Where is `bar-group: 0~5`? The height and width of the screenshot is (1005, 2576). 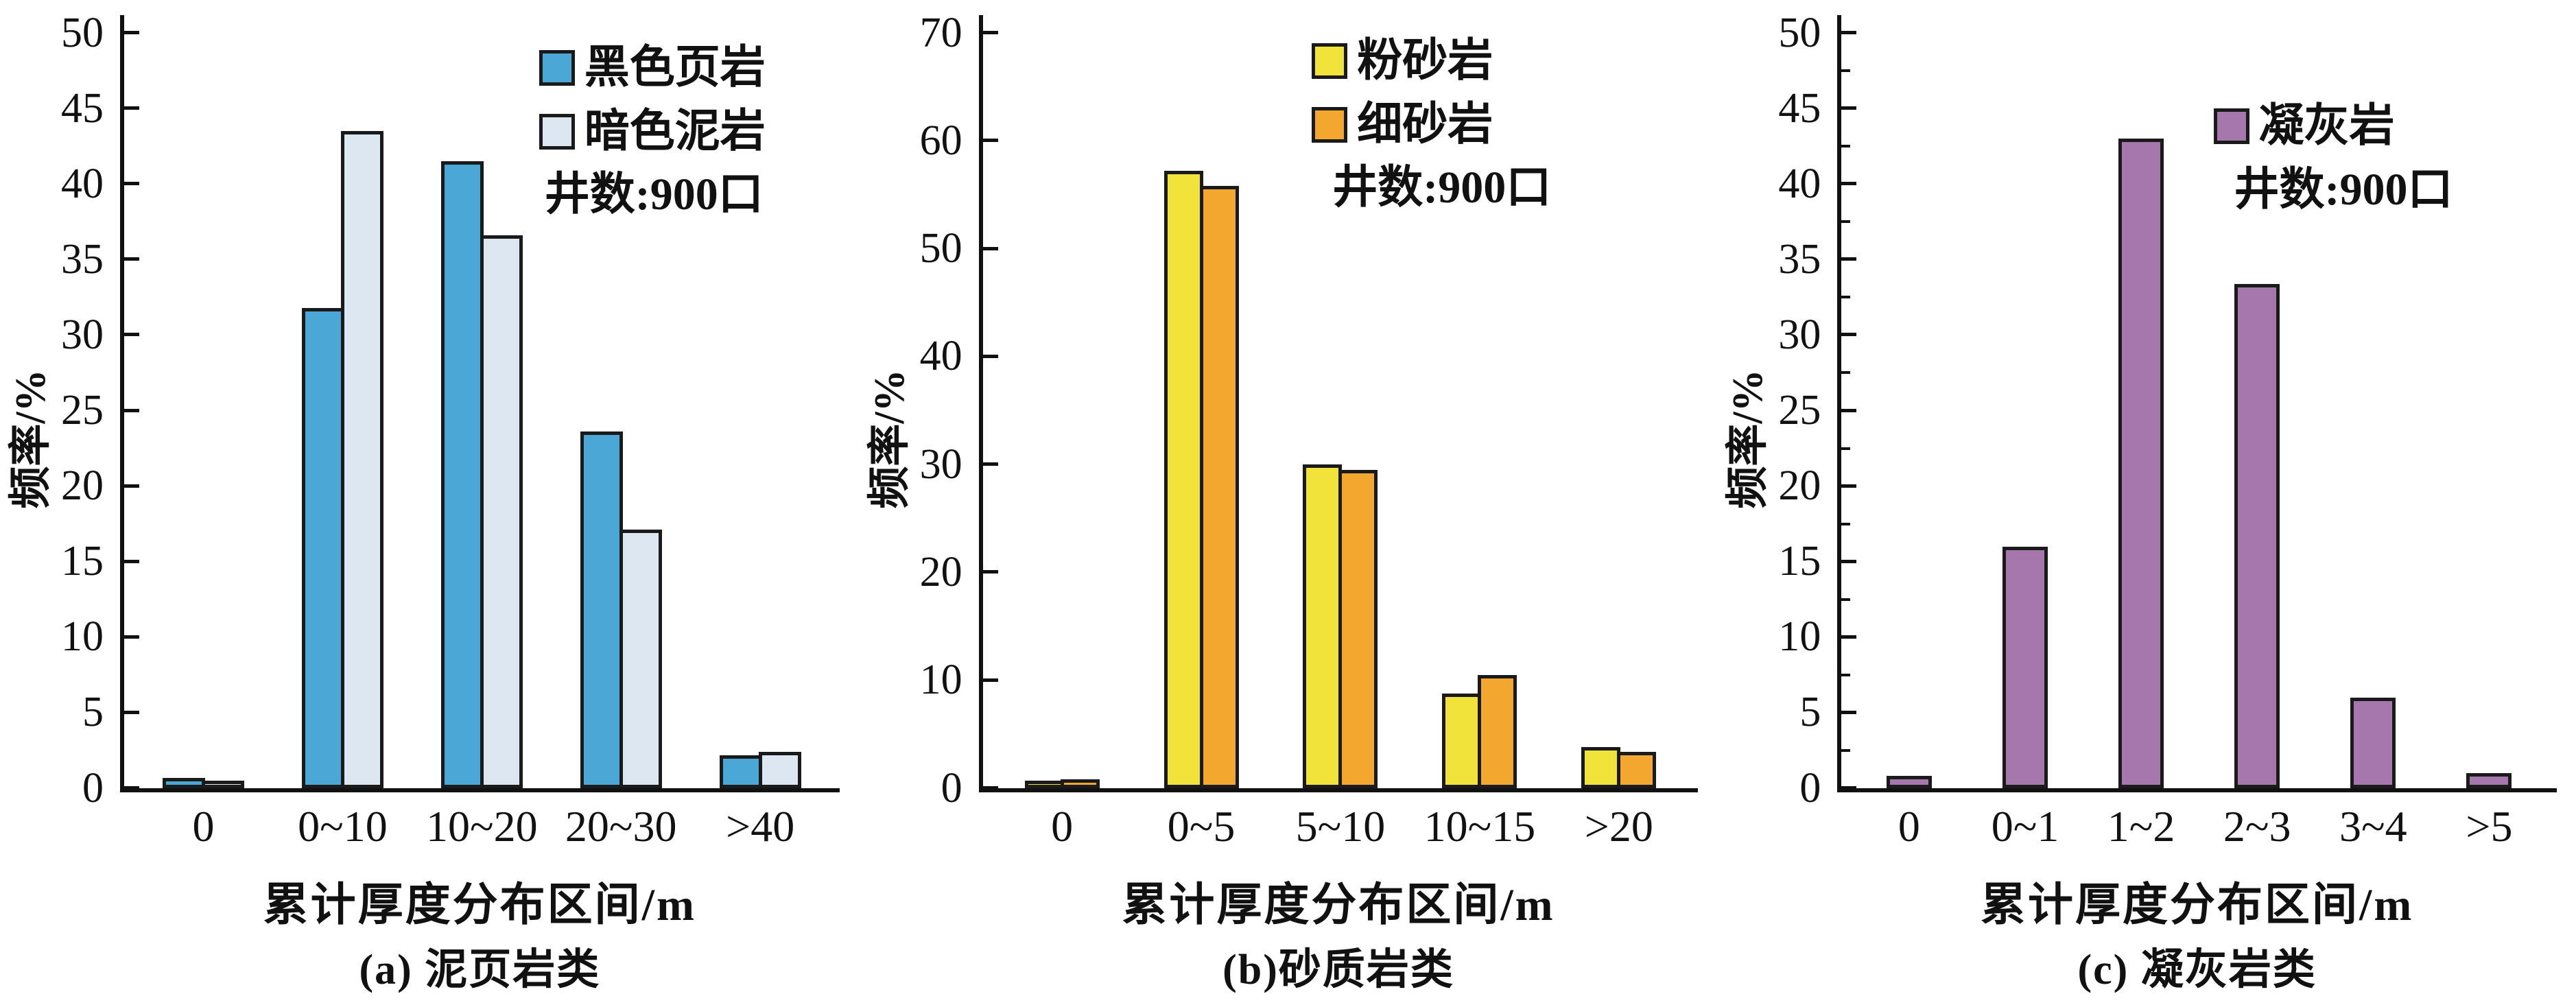 bar-group: 0~5 is located at coordinates (1201, 441).